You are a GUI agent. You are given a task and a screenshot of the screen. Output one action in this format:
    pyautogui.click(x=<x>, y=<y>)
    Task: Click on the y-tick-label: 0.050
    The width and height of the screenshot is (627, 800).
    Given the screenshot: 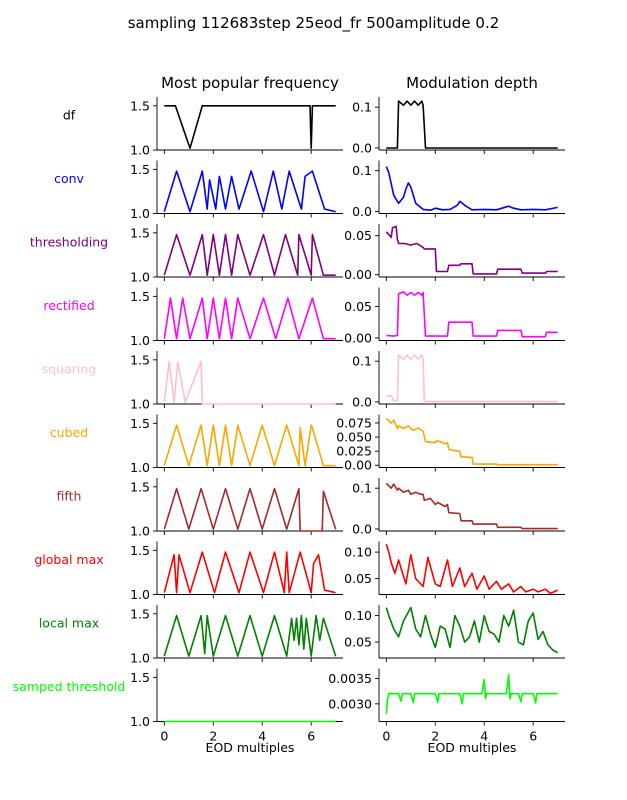 What is the action you would take?
    pyautogui.click(x=354, y=437)
    